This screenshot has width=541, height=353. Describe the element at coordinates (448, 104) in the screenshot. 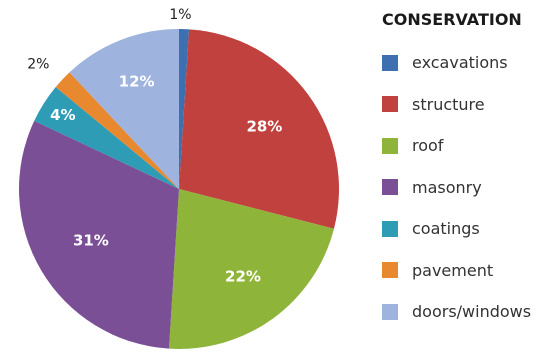

I see `legend-label-structure: structure` at that location.